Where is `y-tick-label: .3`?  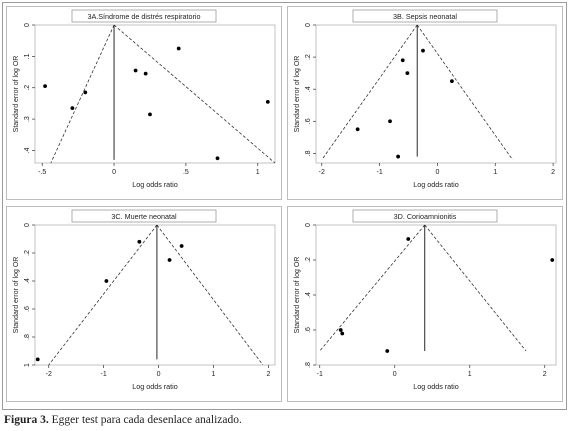
y-tick-label: .3 is located at coordinates (27, 119).